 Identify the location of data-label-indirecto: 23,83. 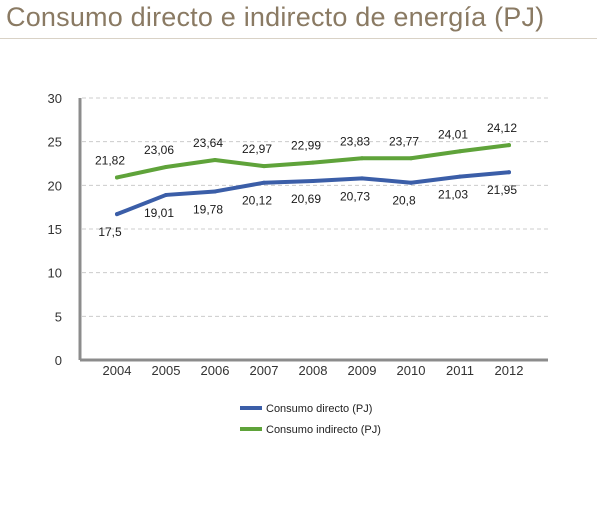
(355, 141).